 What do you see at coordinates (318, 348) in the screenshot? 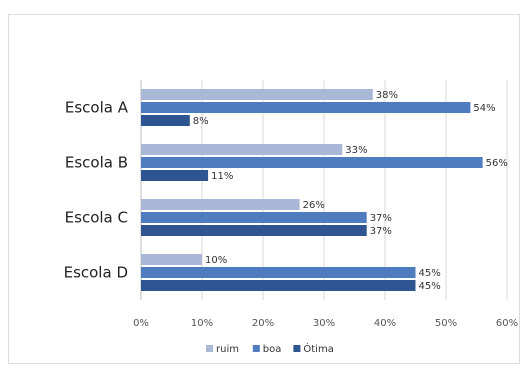
I see `legend-label: Ótima` at bounding box center [318, 348].